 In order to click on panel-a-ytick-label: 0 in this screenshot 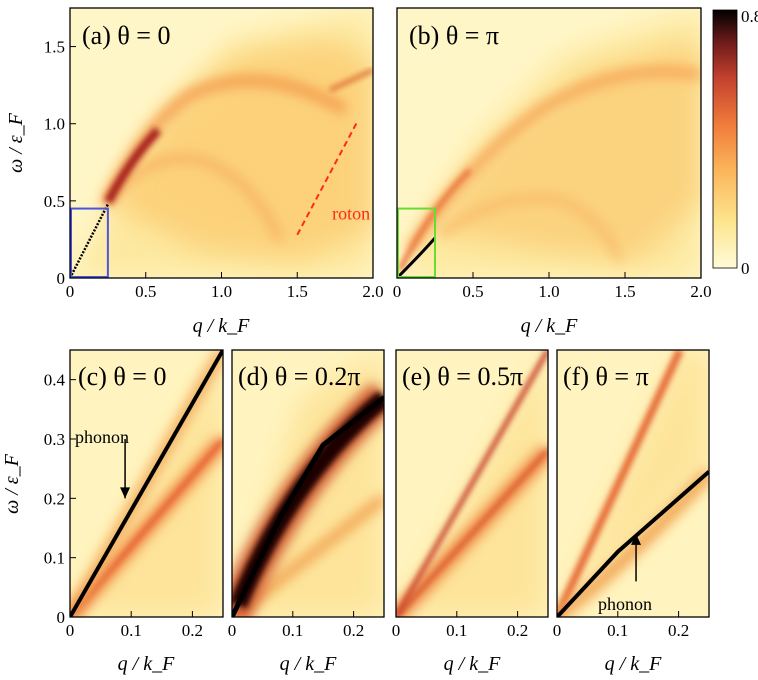, I will do `click(61, 278)`.